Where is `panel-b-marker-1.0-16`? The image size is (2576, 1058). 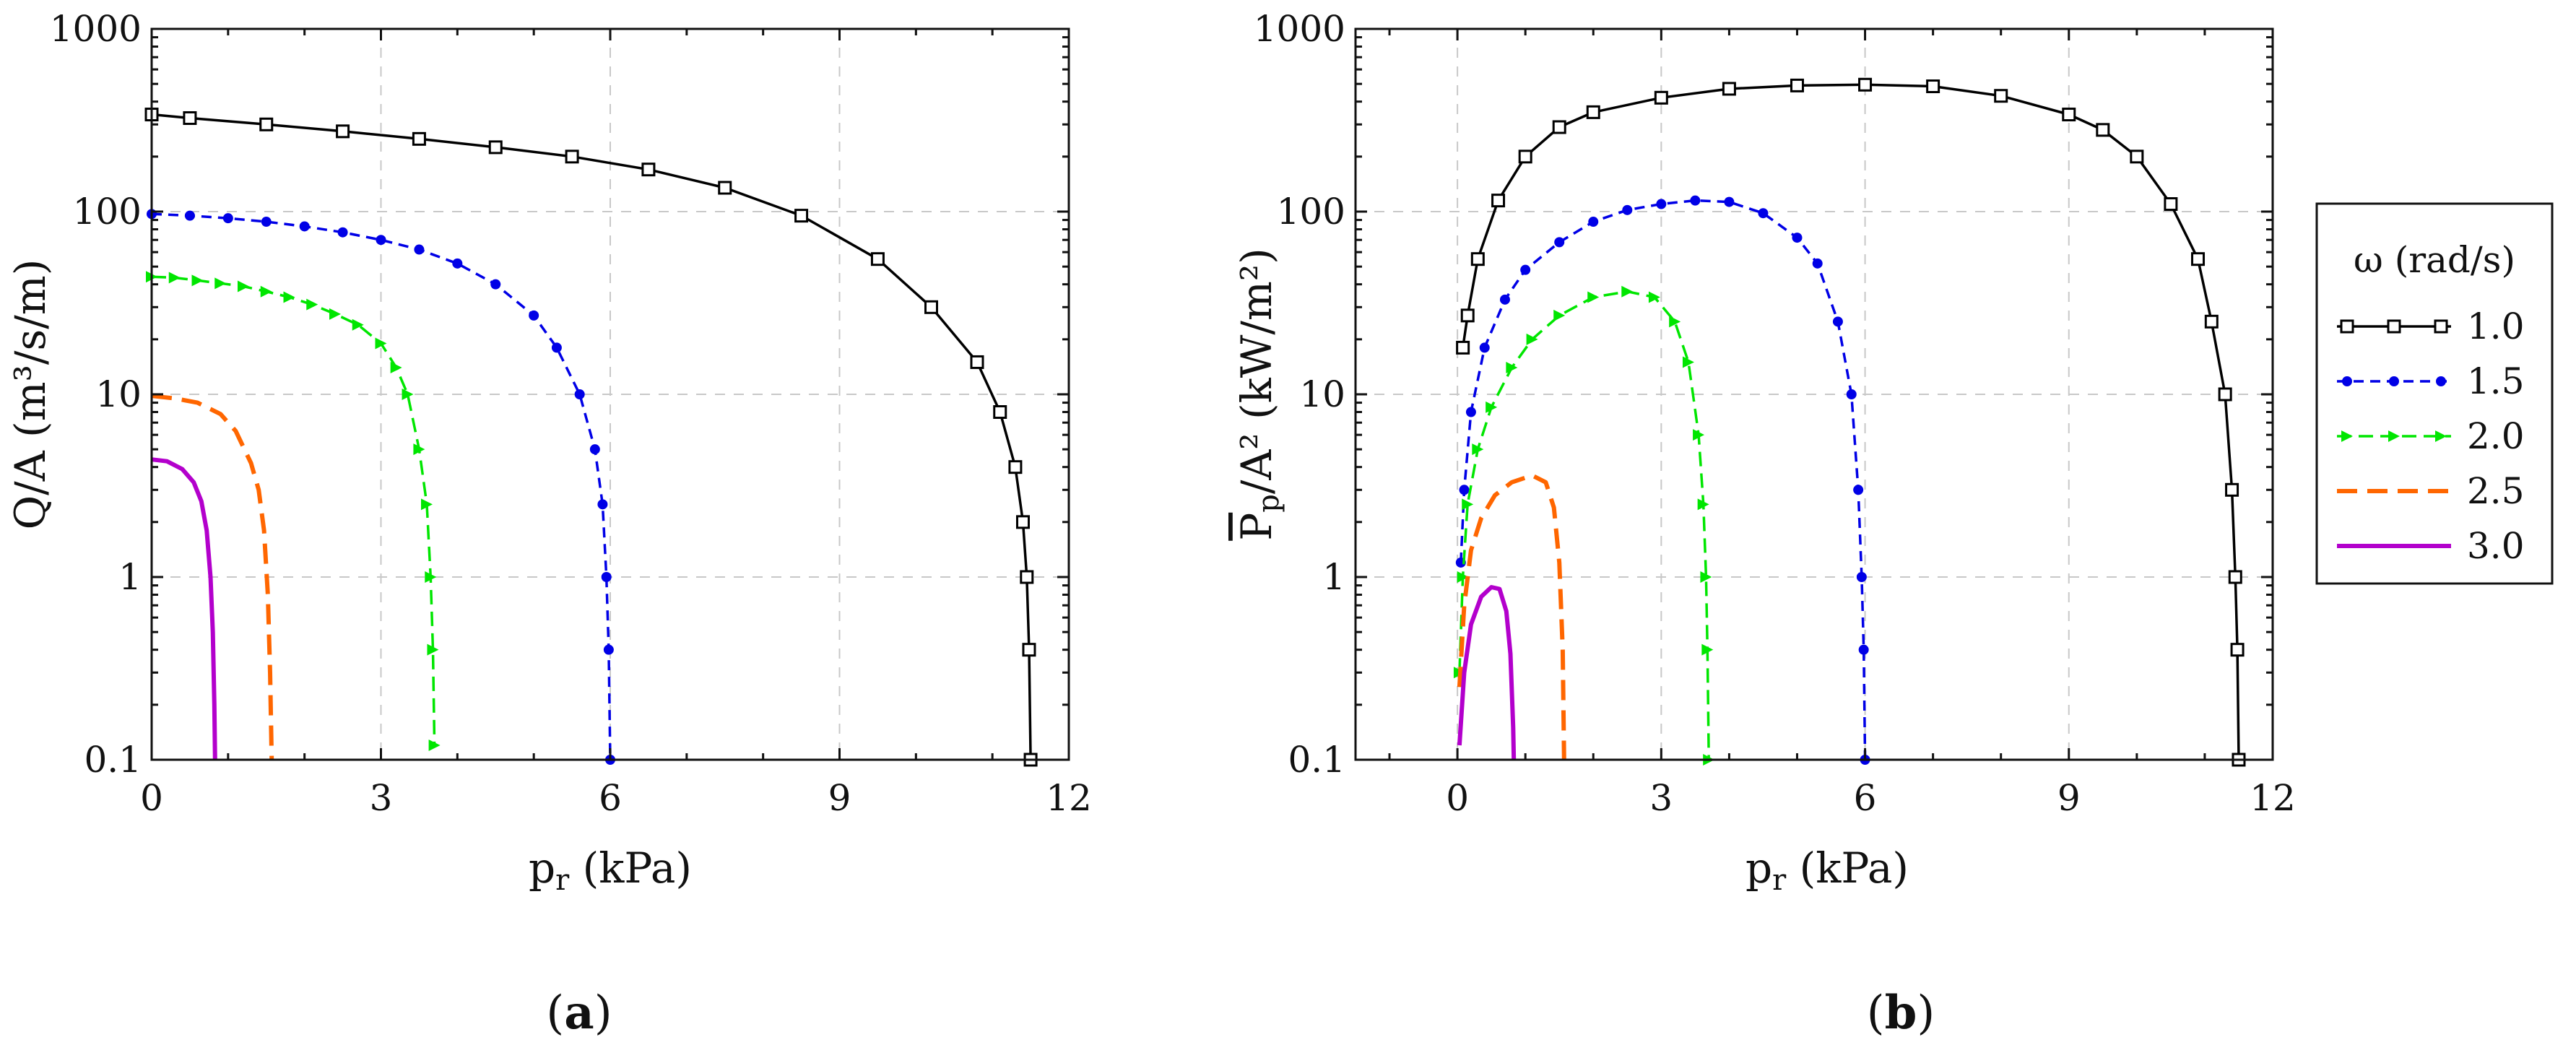
panel-b-marker-1.0-16 is located at coordinates (2171, 204).